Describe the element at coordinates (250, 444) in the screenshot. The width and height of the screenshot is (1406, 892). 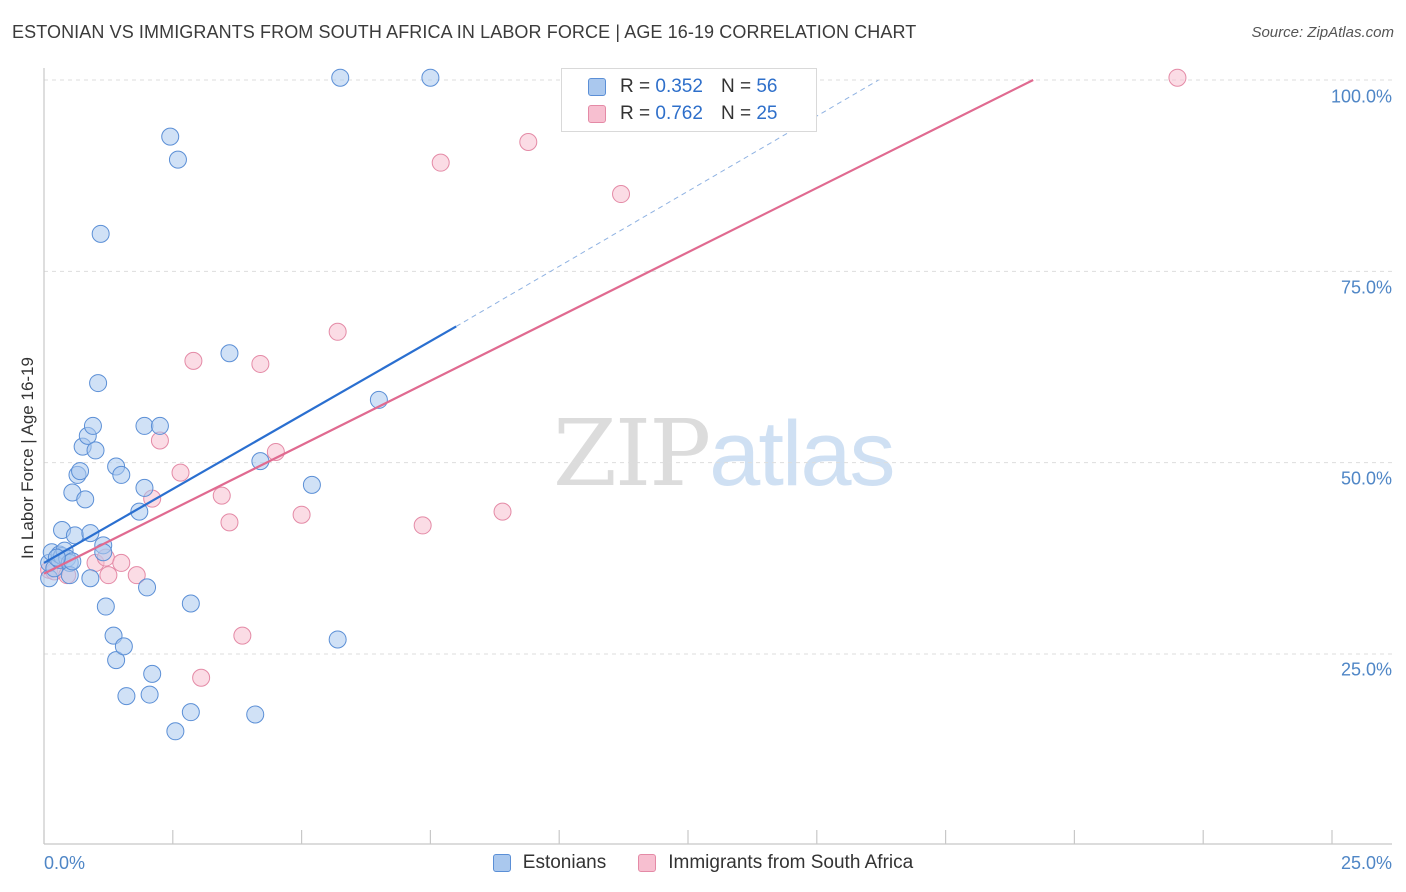
I see `trend-line-estonians` at that location.